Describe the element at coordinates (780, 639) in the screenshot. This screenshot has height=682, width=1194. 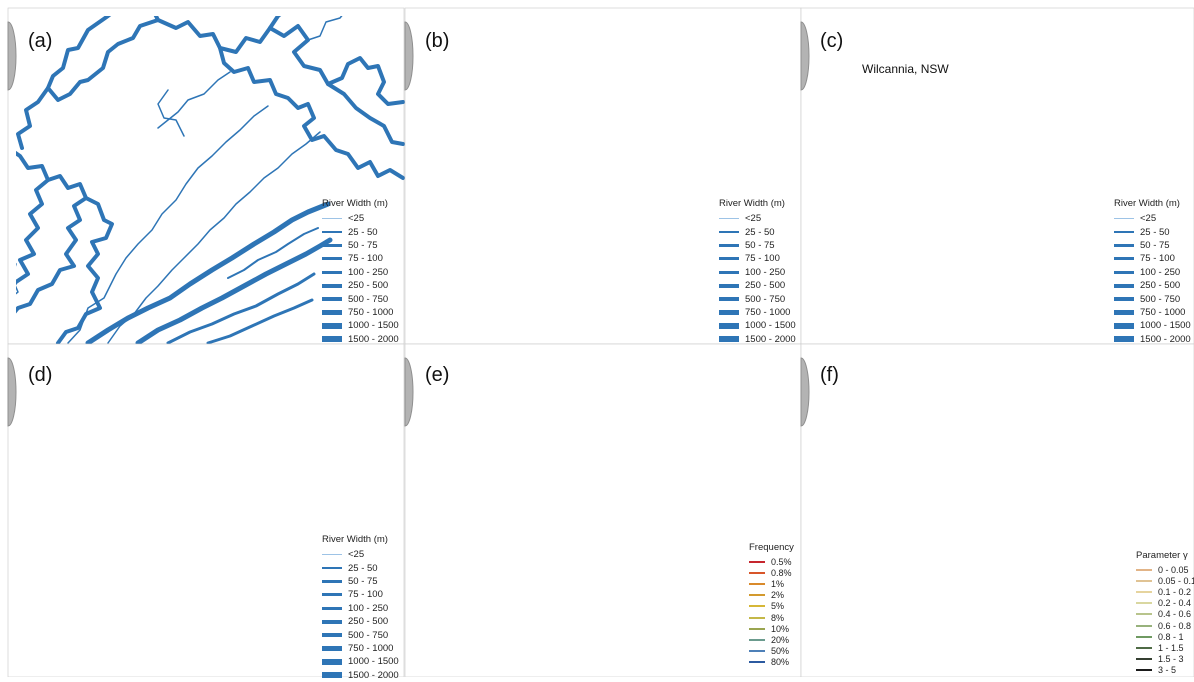
I see `legend-label: 20%` at that location.